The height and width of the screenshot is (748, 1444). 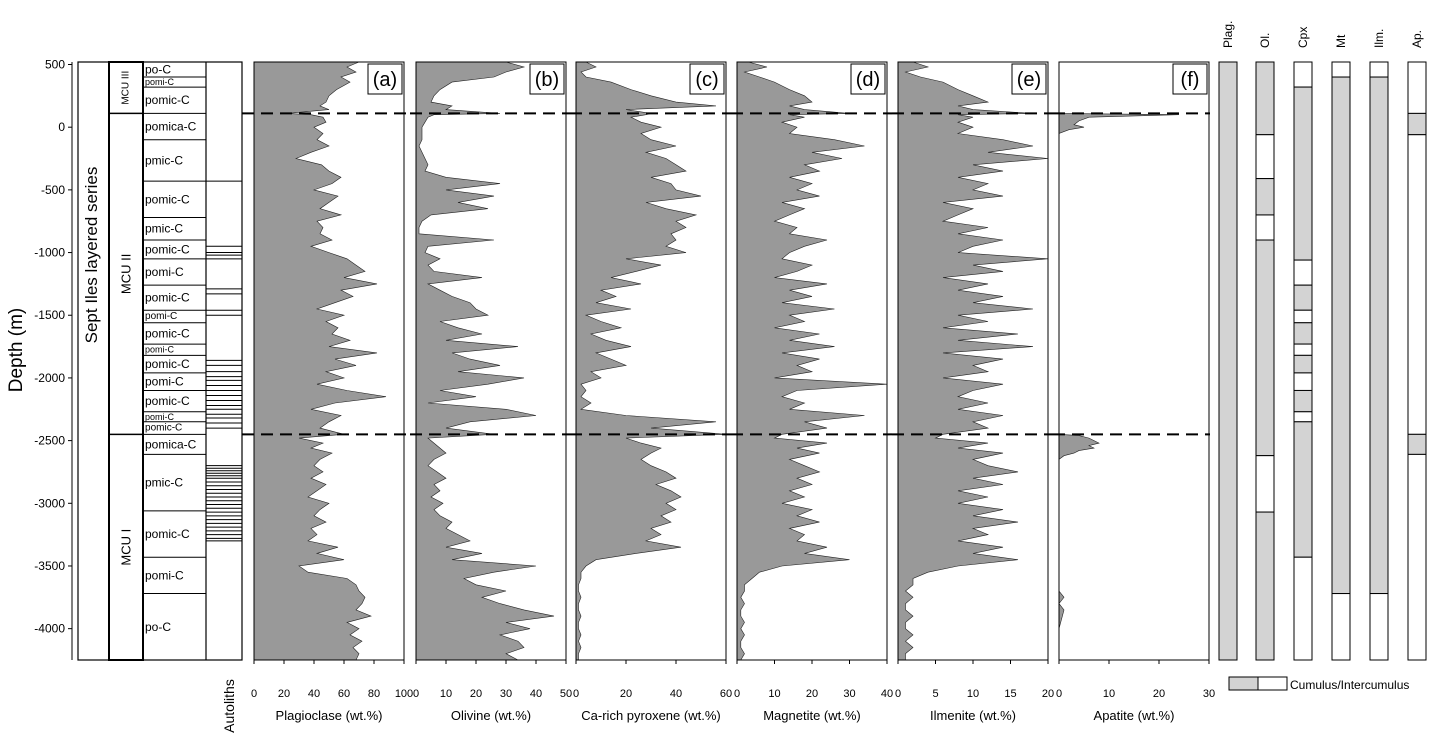 I want to click on x-tick-label: 40, so click(x=314, y=694).